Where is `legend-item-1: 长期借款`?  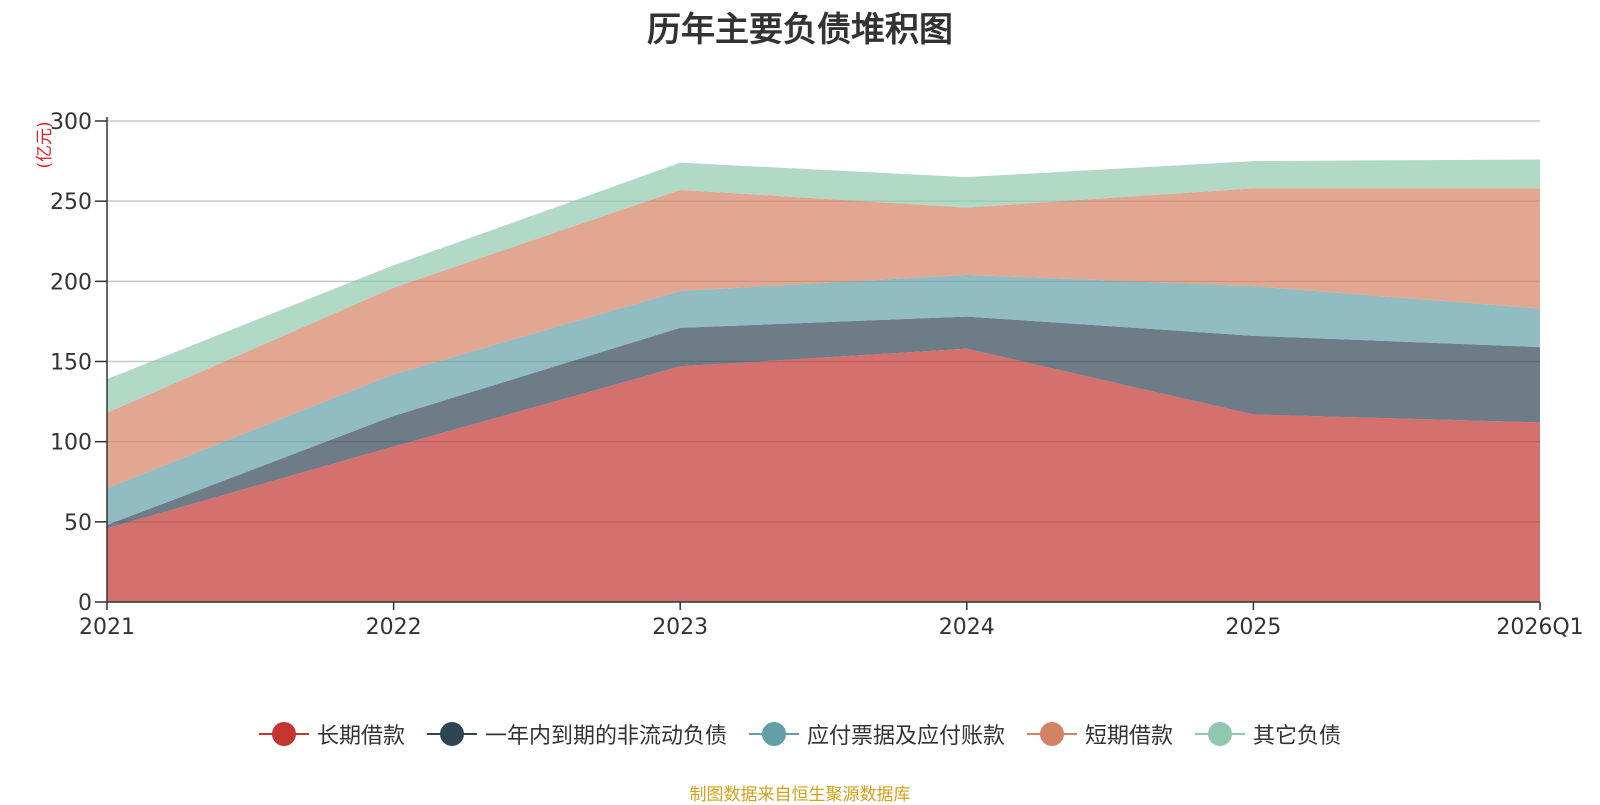
legend-item-1: 长期借款 is located at coordinates (331, 734).